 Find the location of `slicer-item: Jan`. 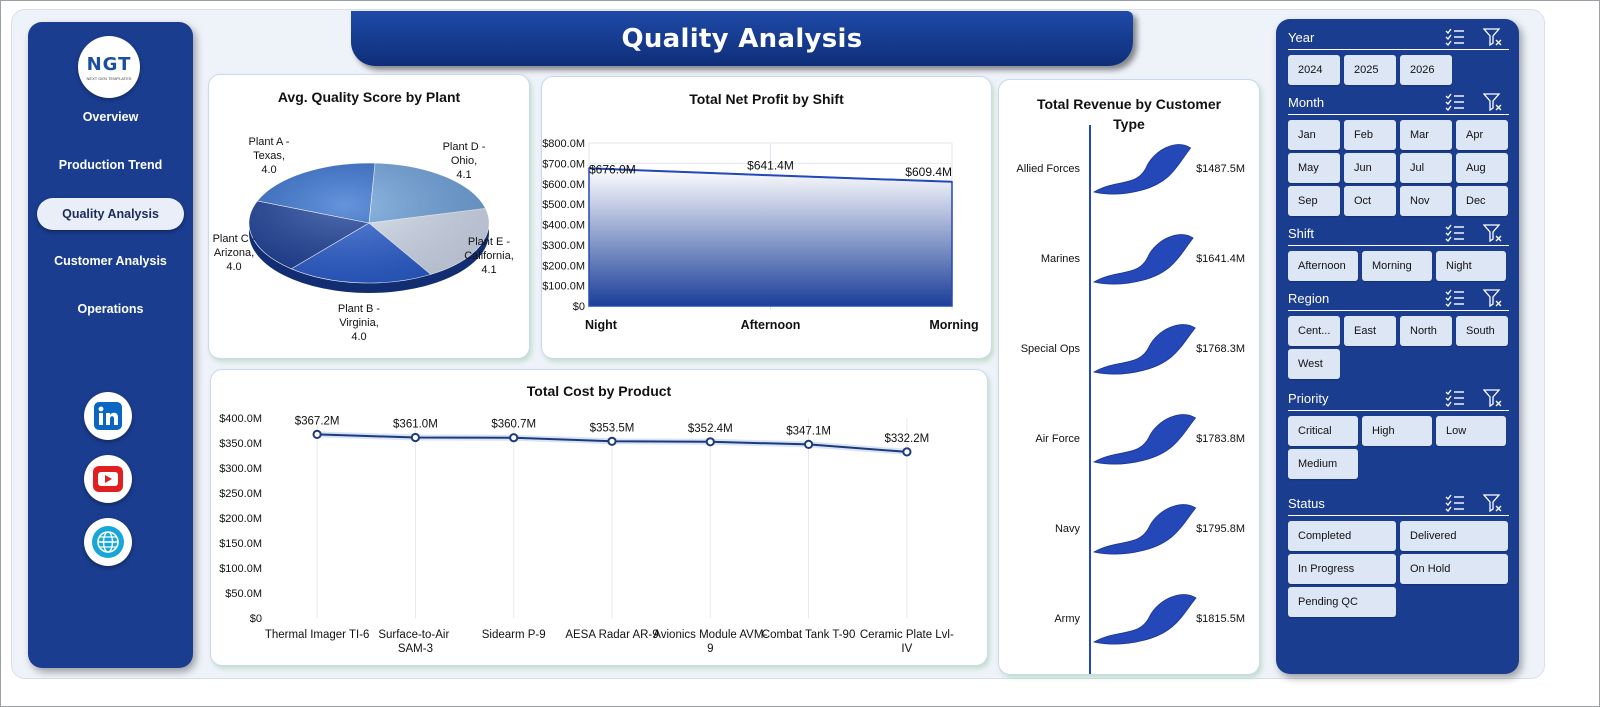

slicer-item: Jan is located at coordinates (1314, 135).